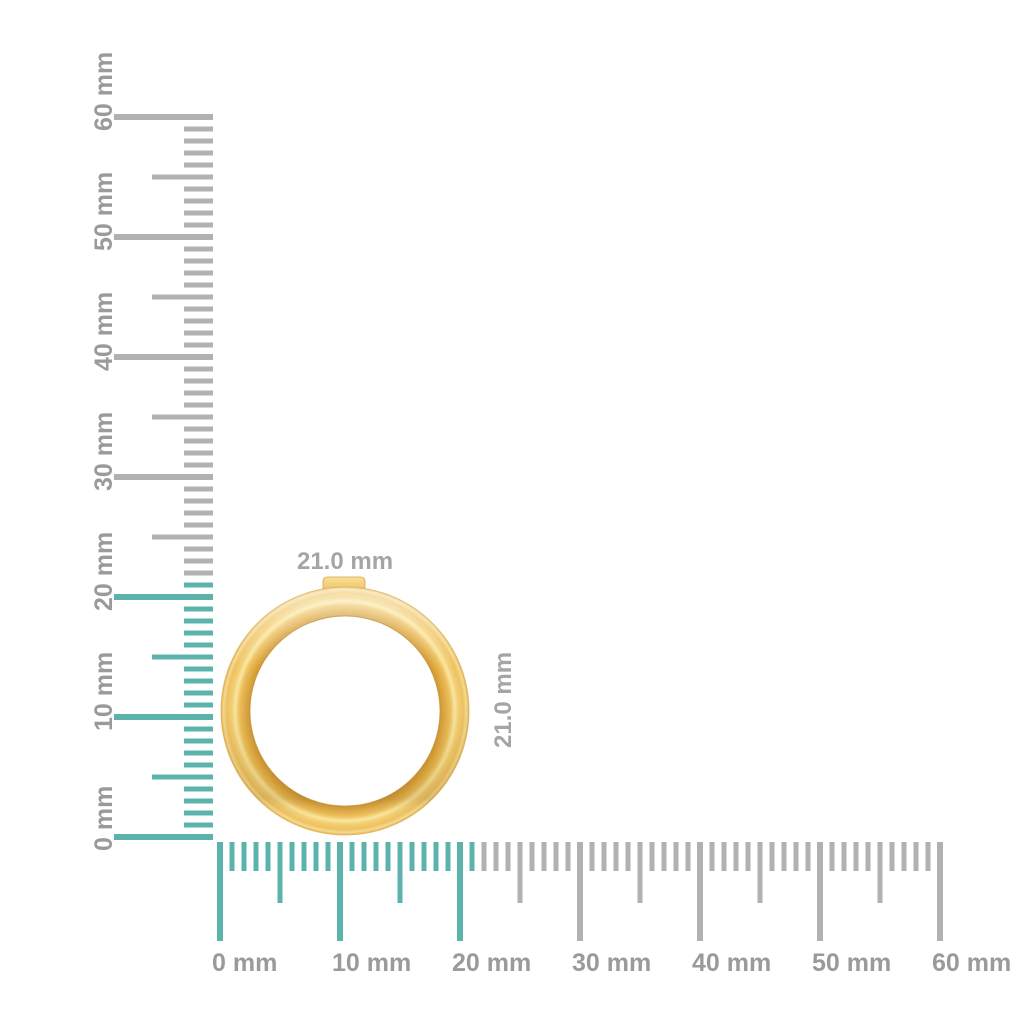  I want to click on ruler-label: 10 mm, so click(104, 691).